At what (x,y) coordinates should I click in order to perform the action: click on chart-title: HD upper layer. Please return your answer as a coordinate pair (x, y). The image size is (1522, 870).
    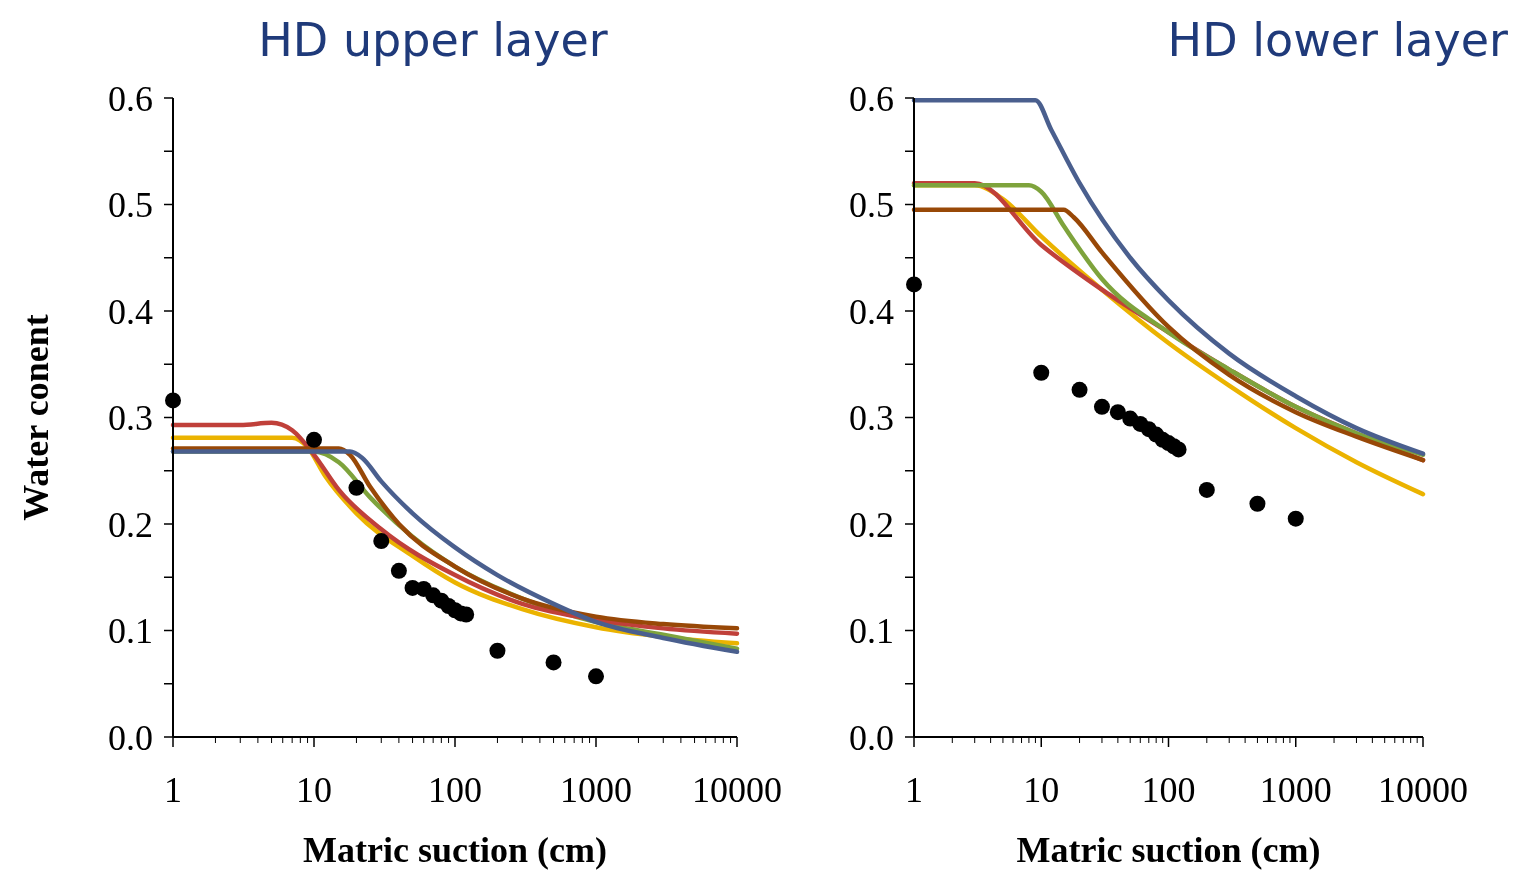
    Looking at the image, I should click on (433, 40).